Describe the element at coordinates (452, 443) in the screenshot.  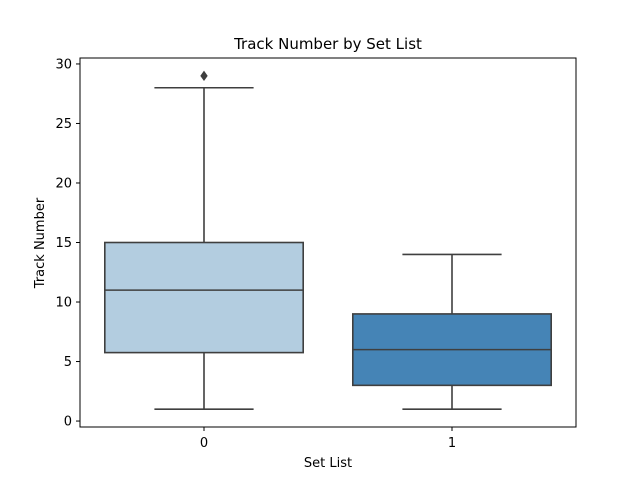
I see `x-tick-label: 1` at that location.